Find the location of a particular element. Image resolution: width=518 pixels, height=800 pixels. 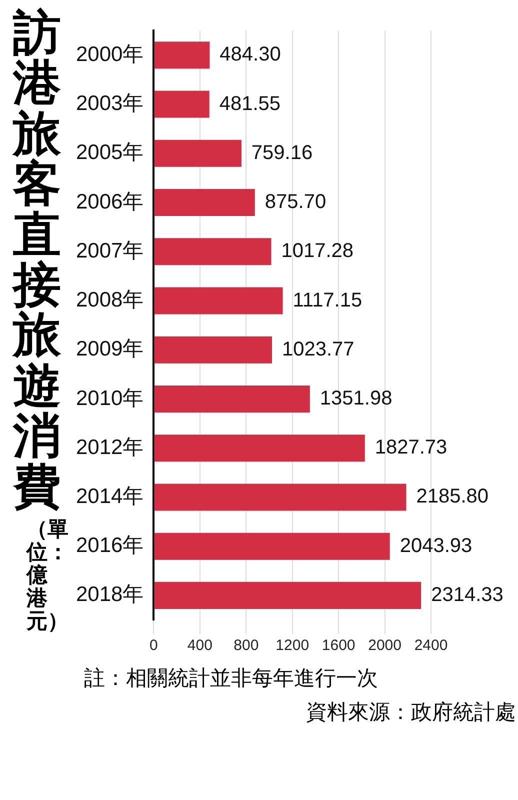

y-tick-label: 2007年 is located at coordinates (110, 250).